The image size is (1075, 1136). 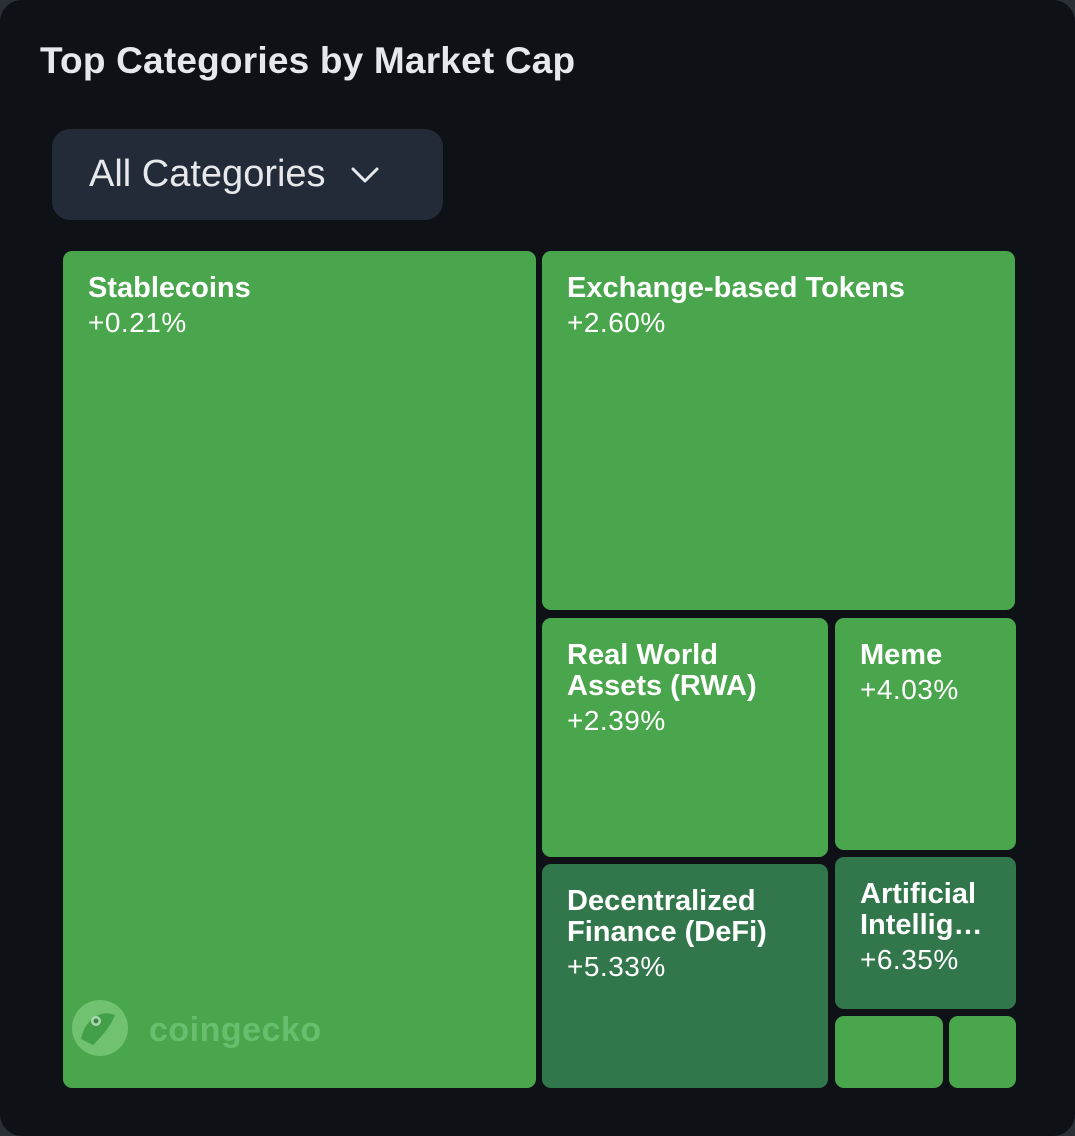 I want to click on tile-change: +0.21%, so click(x=137, y=322).